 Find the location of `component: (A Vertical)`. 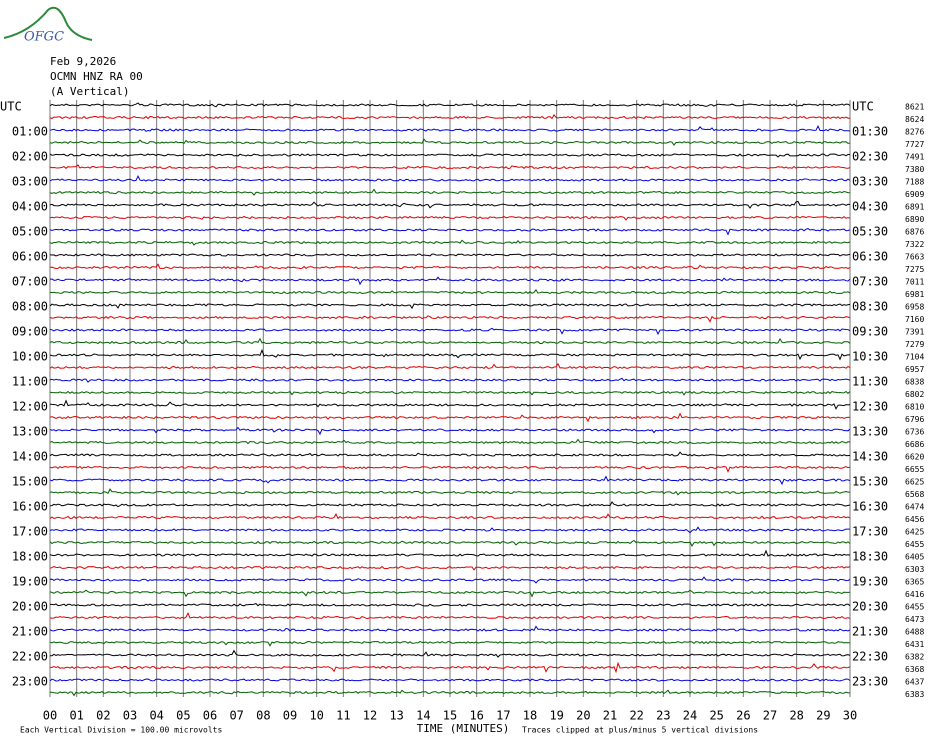

component: (A Vertical) is located at coordinates (89, 91).